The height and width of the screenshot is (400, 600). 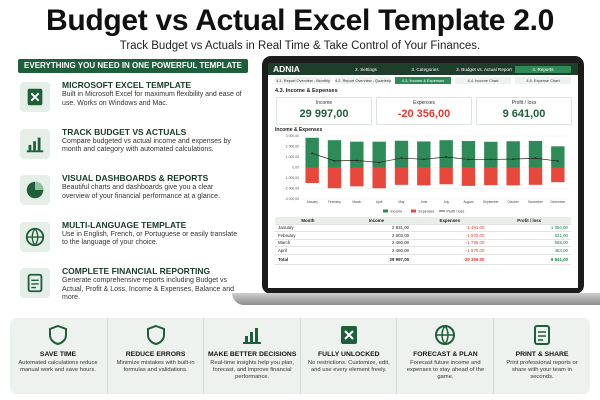 I want to click on benefit-title: REDUCE ERRORS, so click(x=155, y=354).